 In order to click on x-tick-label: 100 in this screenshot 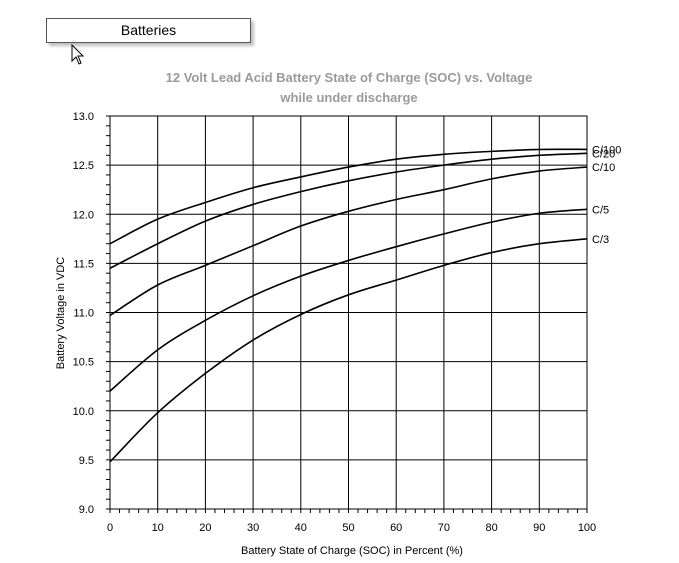, I will do `click(587, 528)`.